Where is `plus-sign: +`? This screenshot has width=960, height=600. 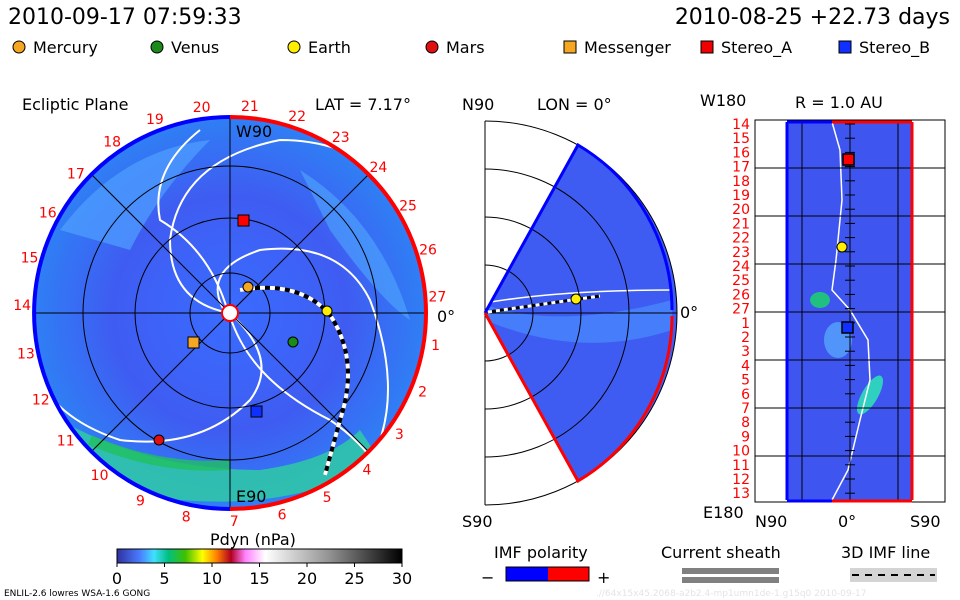
plus-sign: + is located at coordinates (603, 577).